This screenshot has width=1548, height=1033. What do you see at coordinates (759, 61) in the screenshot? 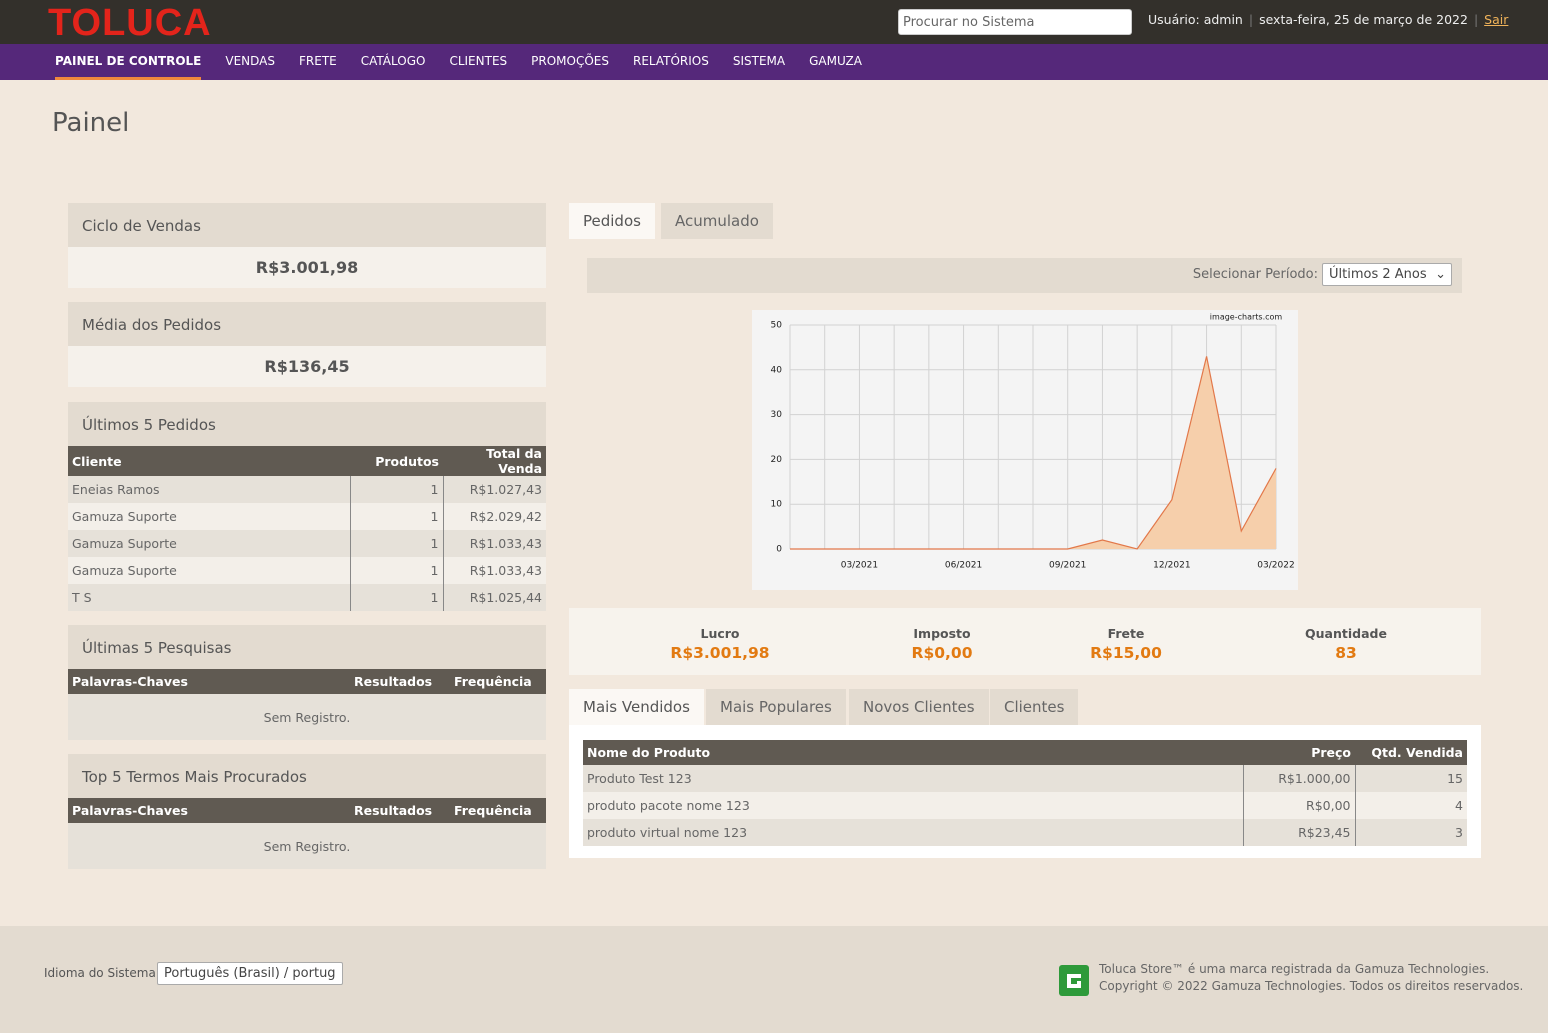
I see `nav-item: SISTEMA` at bounding box center [759, 61].